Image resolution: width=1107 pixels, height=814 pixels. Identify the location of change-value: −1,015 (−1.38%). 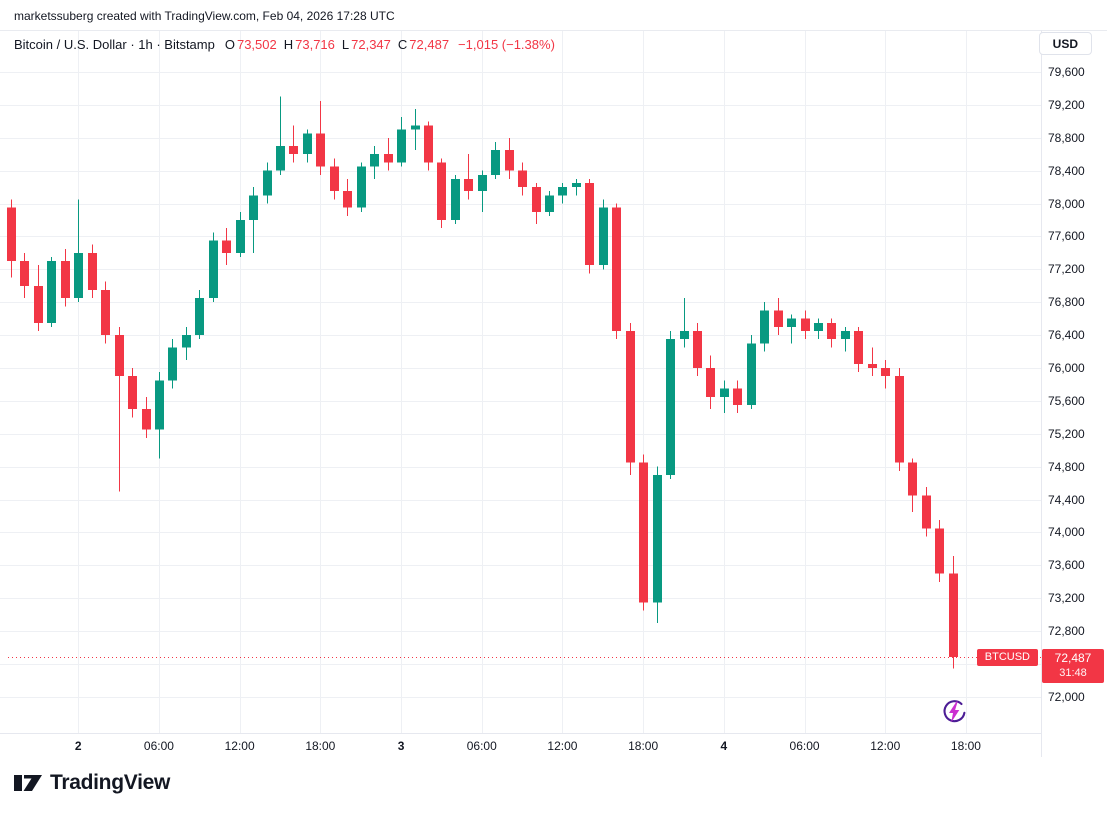
(506, 44).